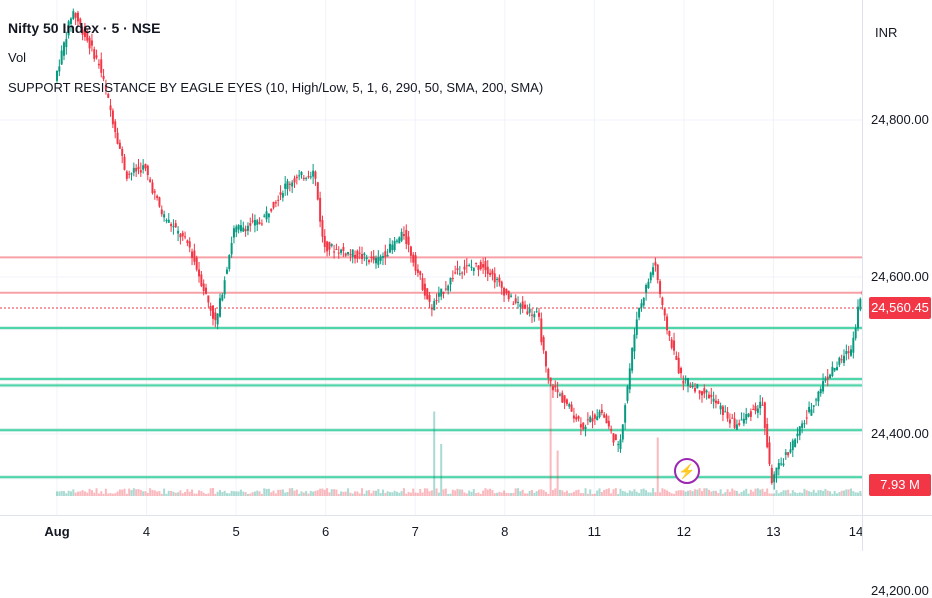 This screenshot has height=598, width=932. I want to click on currency-label: INR, so click(886, 32).